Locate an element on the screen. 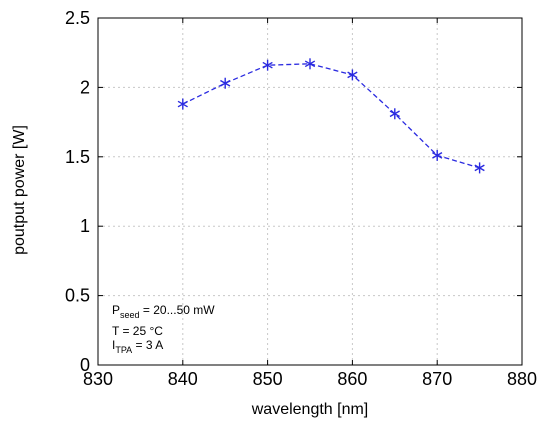 Image resolution: width=539 pixels, height=423 pixels. y-tick-label: 1.5 is located at coordinates (77, 157).